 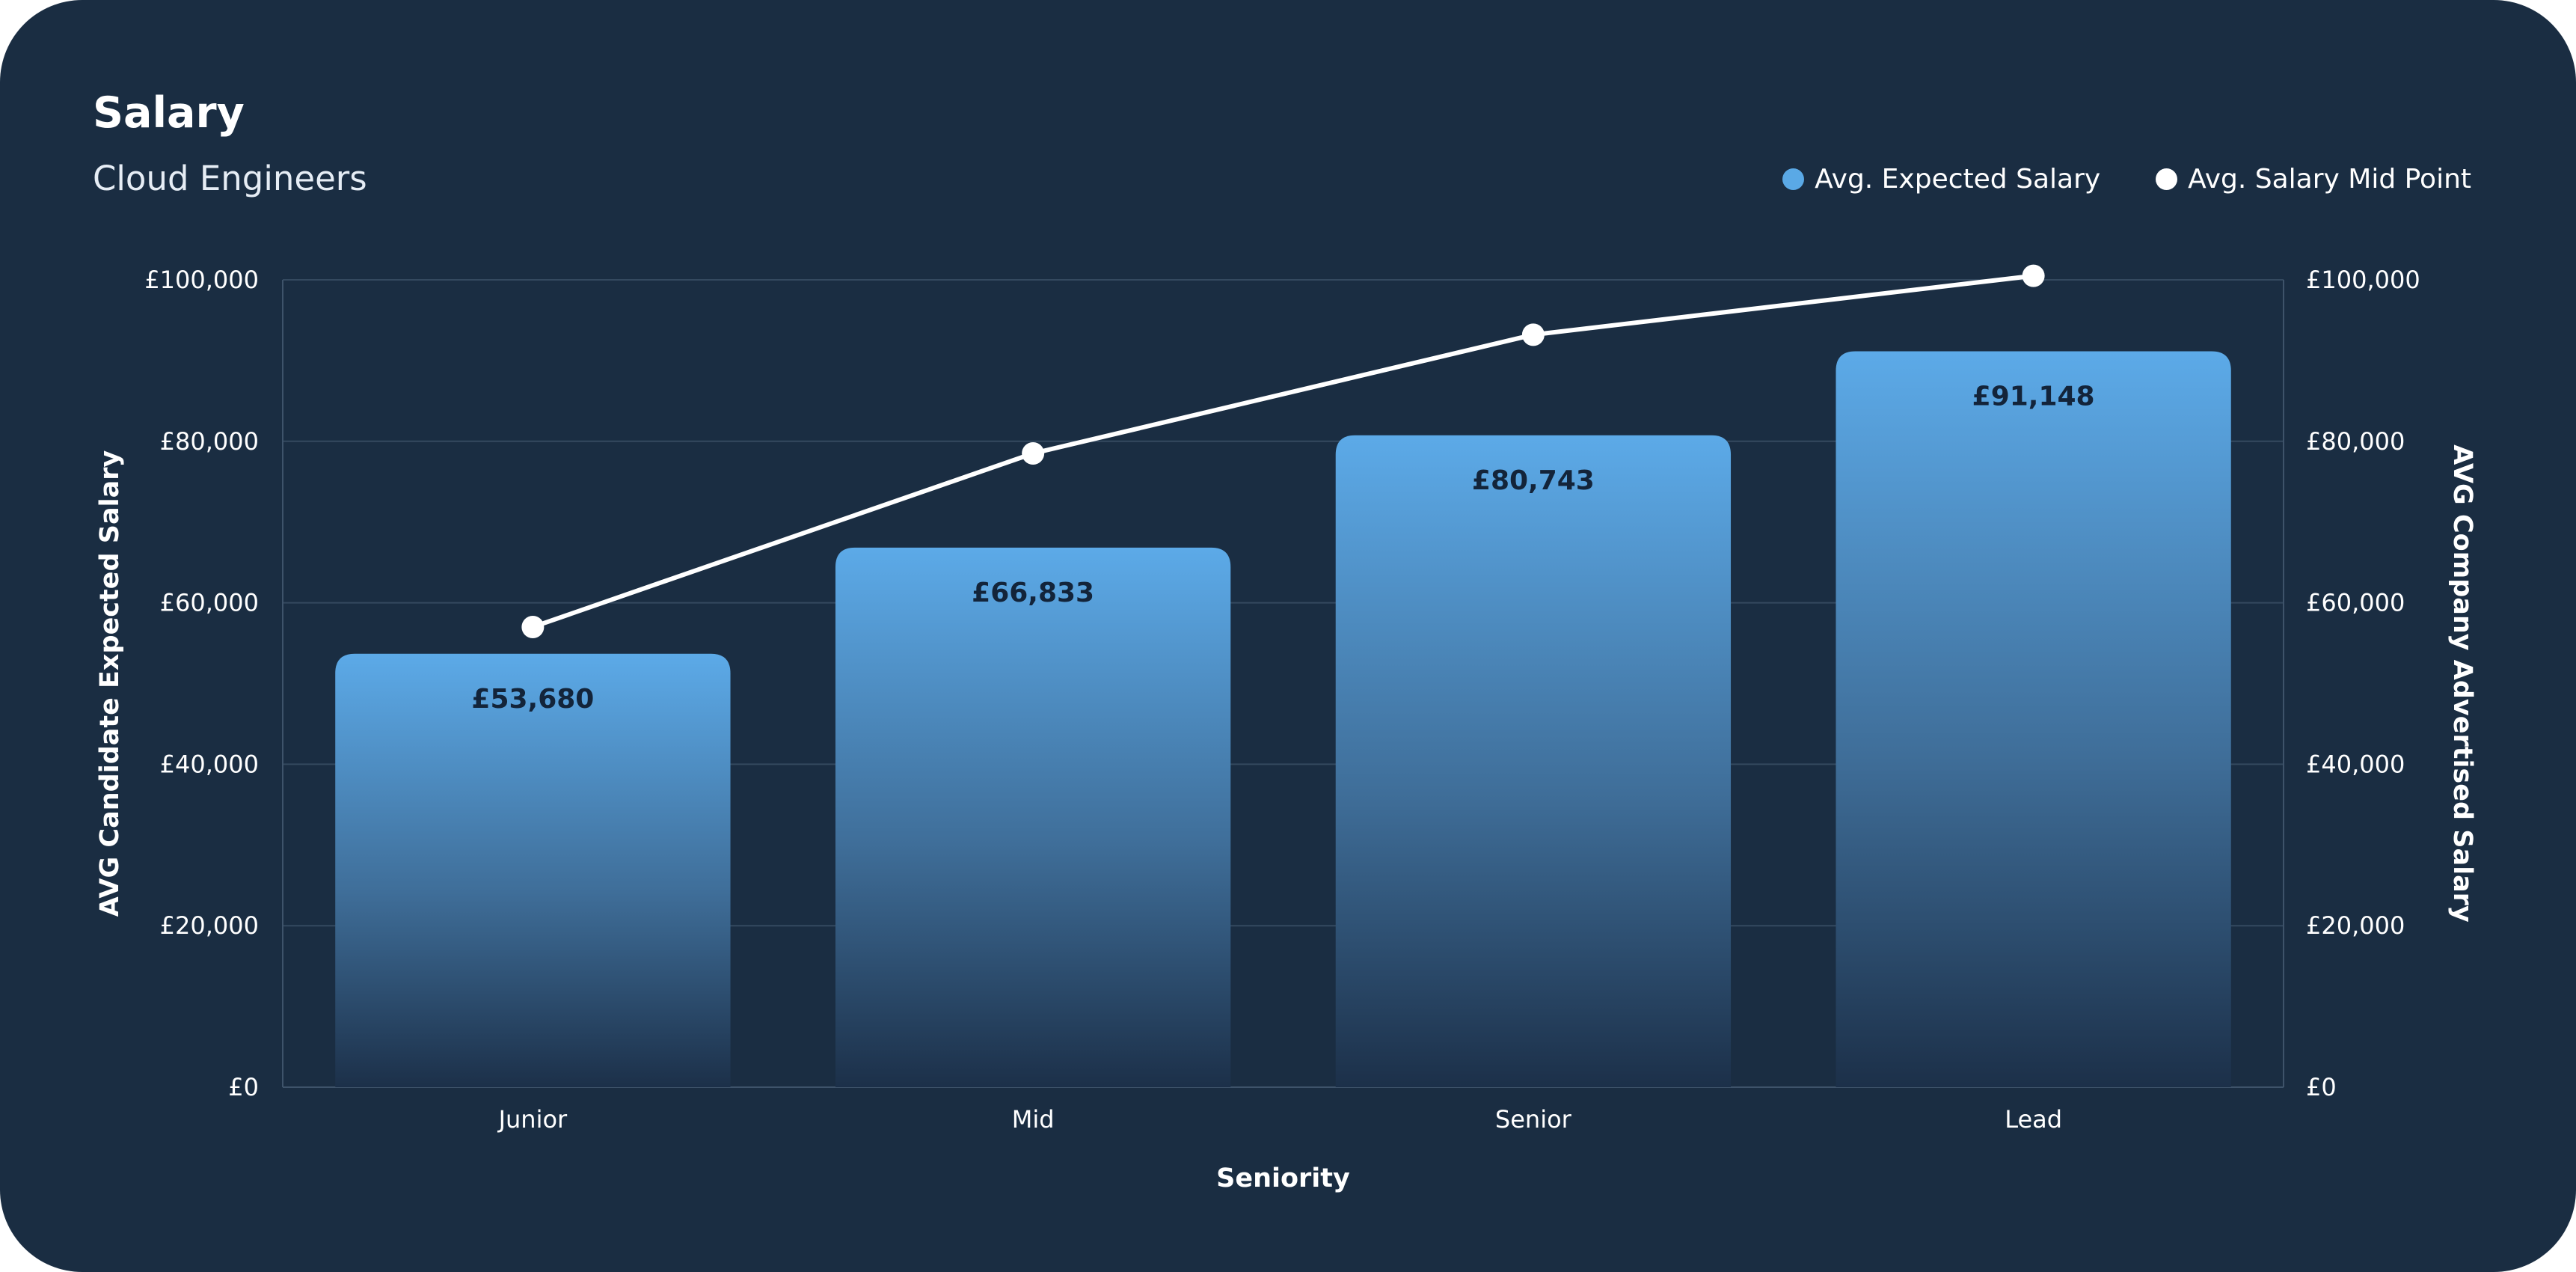 What do you see at coordinates (2033, 397) in the screenshot?
I see `bar-value-label-lead: £91,148` at bounding box center [2033, 397].